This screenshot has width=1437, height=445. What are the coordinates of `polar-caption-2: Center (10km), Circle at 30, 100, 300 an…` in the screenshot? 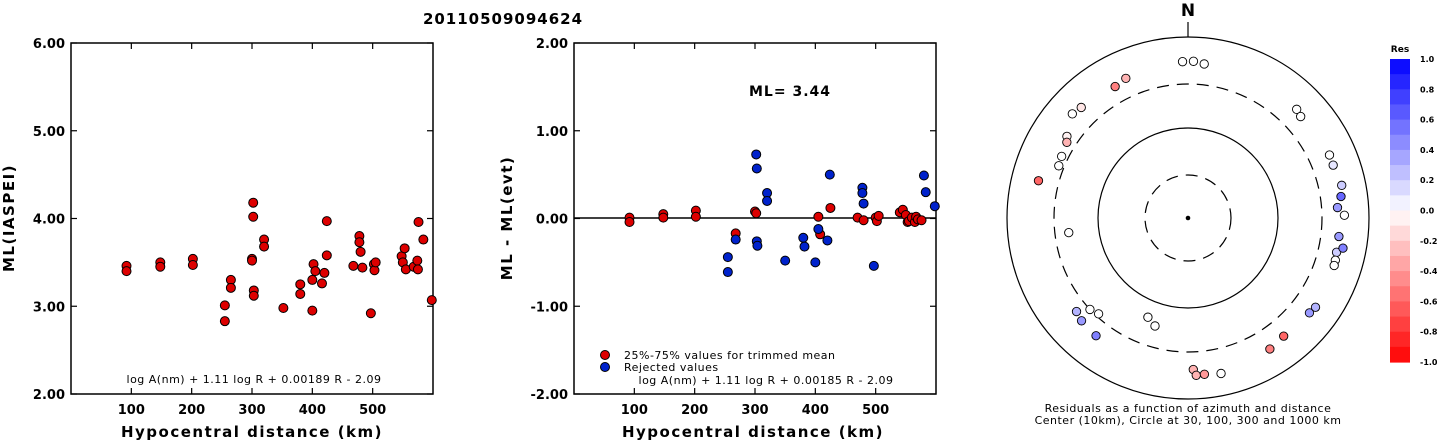 It's located at (1188, 420).